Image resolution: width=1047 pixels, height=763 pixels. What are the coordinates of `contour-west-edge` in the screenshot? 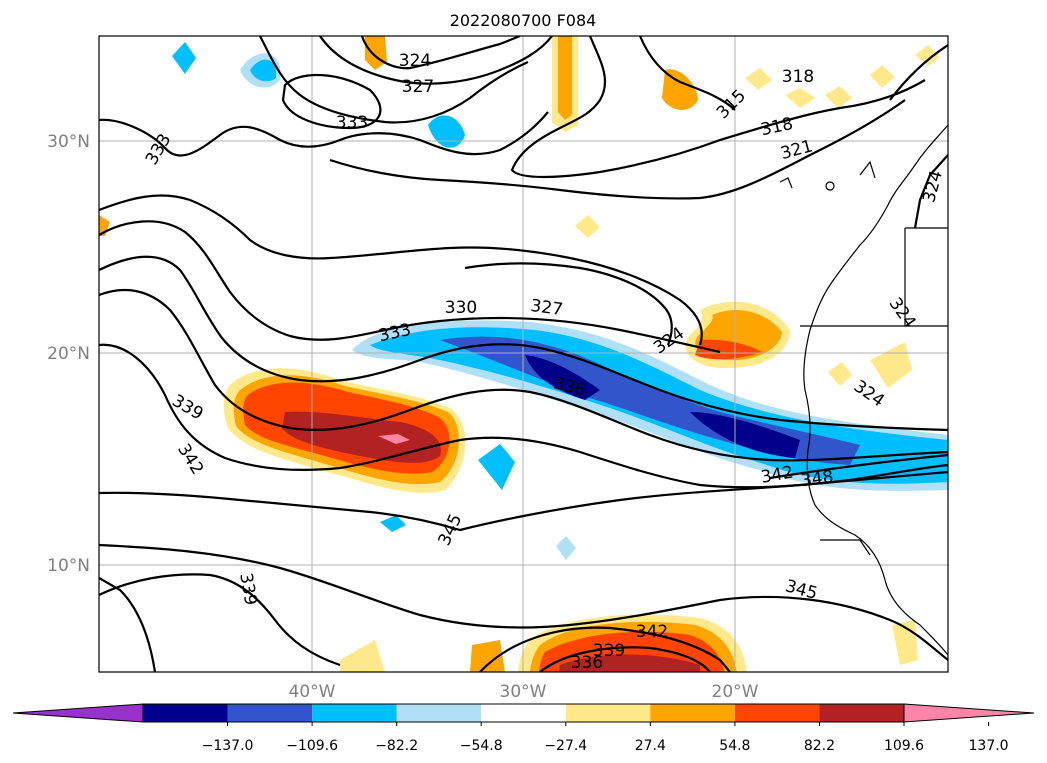 It's located at (128, 624).